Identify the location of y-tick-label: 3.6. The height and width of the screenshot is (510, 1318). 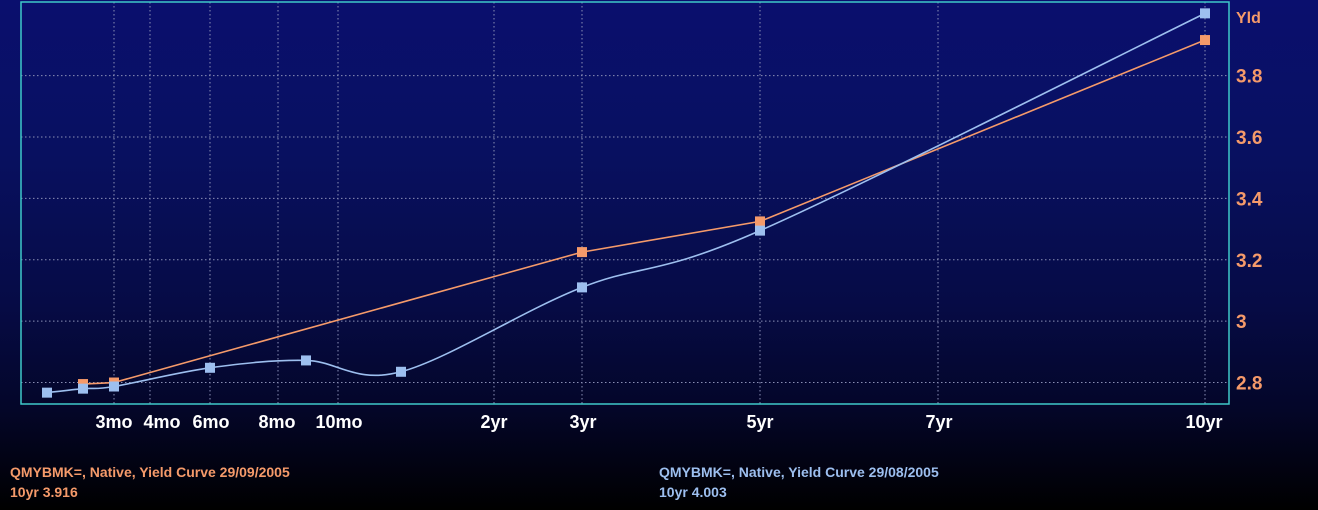
(1249, 138).